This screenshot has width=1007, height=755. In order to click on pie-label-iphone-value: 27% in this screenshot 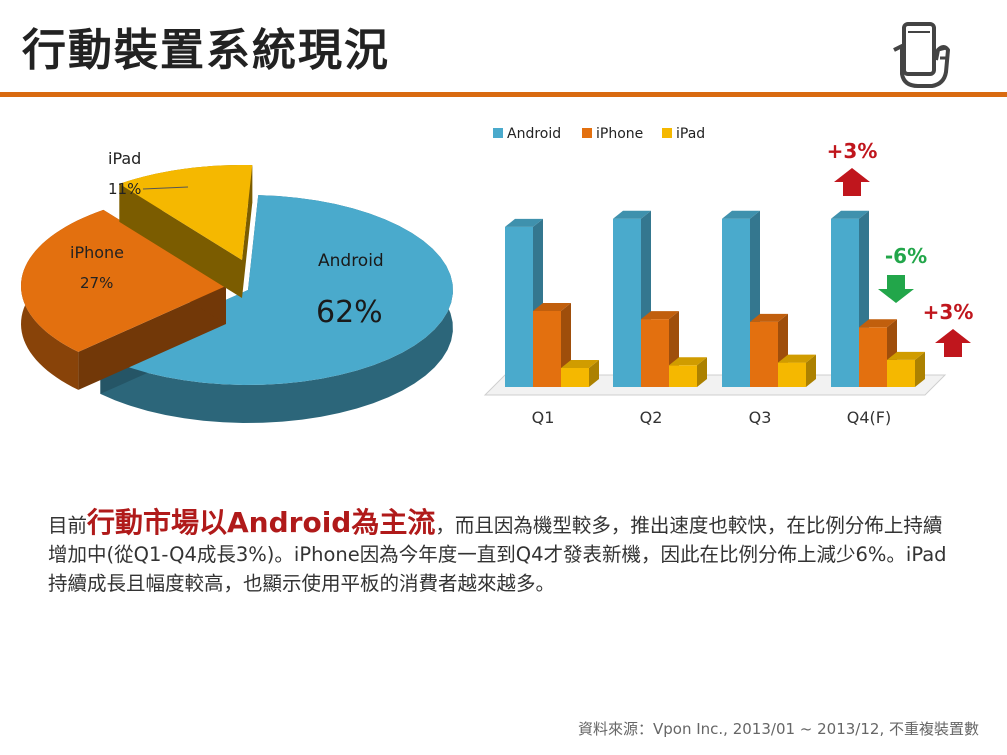, I will do `click(96, 283)`.